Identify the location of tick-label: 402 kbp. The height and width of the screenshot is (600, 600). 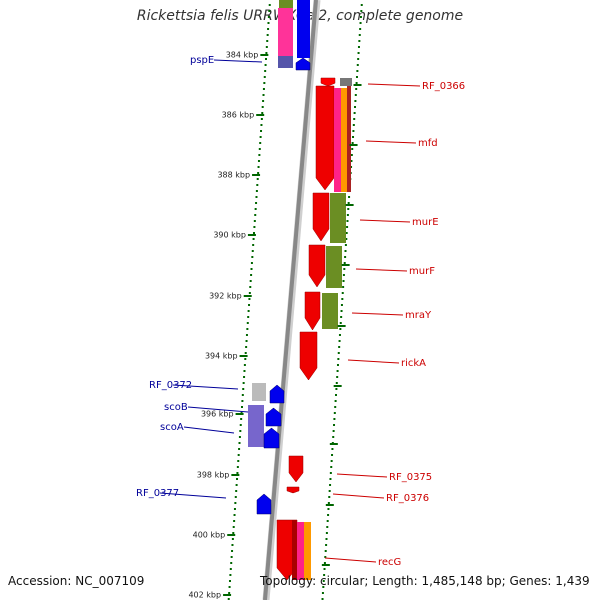
(204, 595).